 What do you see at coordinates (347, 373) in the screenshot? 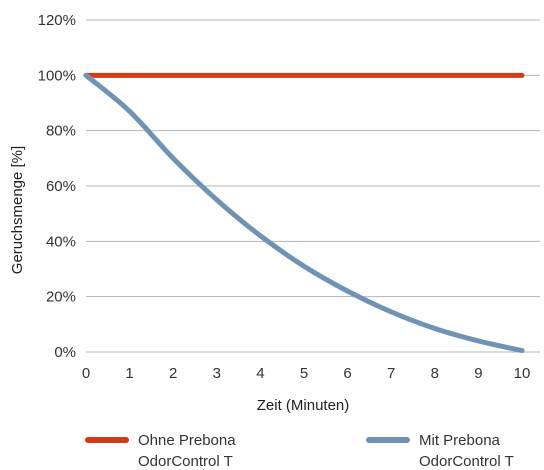
I see `x-tick-label: 6` at bounding box center [347, 373].